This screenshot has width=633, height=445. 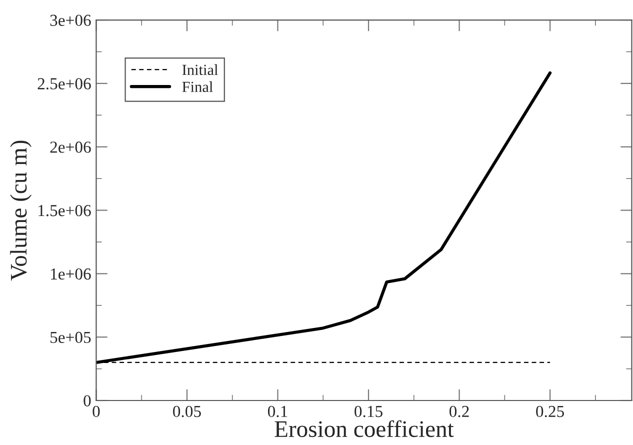 What do you see at coordinates (70, 20) in the screenshot?
I see `y-tick-label: 3e+06` at bounding box center [70, 20].